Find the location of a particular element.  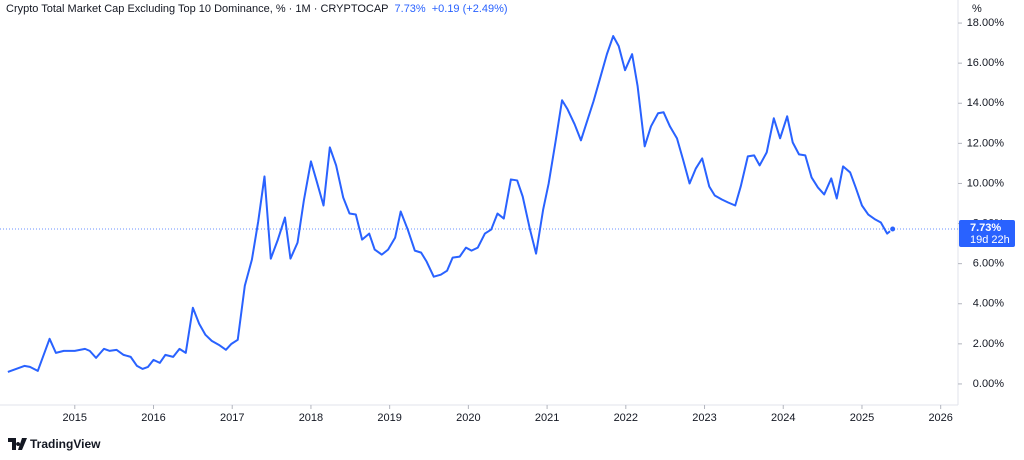

x-tick-label: 2018 is located at coordinates (311, 418).